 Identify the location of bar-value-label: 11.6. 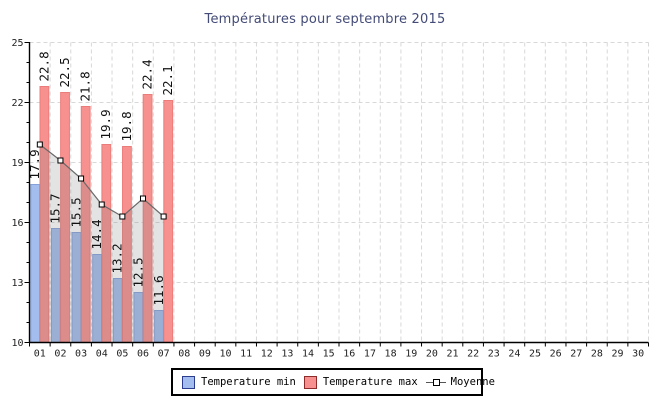
(158, 290).